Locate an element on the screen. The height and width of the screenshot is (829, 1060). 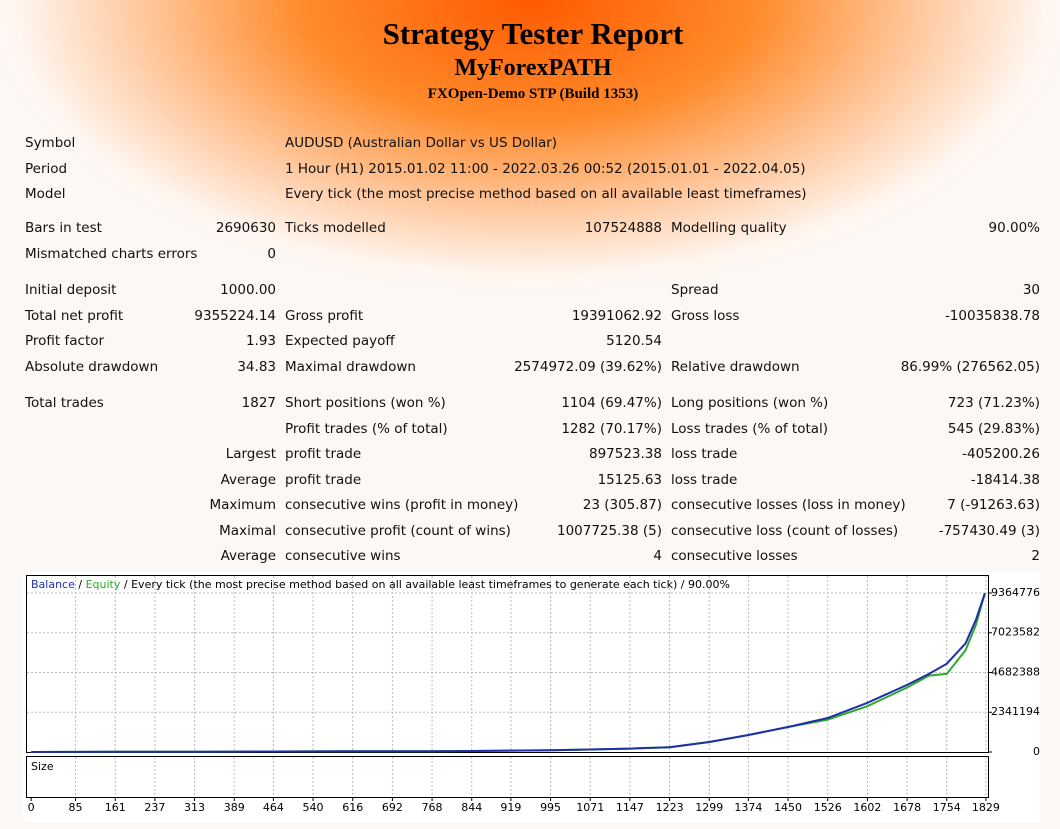
table-cell: 15125.63 is located at coordinates (630, 480).